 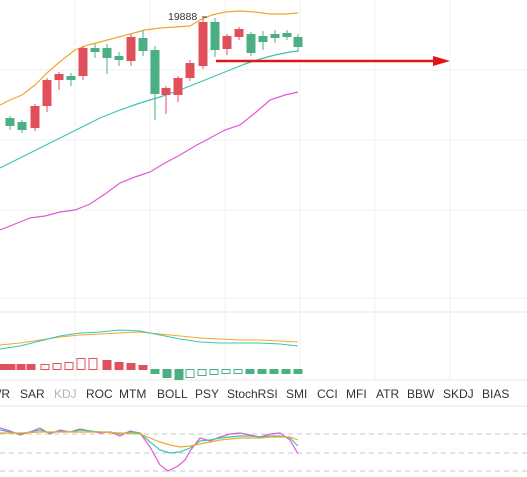 I want to click on middle-band-line, so click(x=149, y=109).